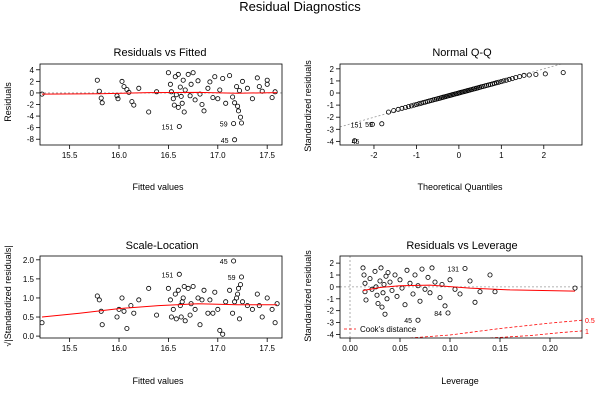 This screenshot has width=600, height=400. I want to click on y-tick-label: -3, so click(331, 323).